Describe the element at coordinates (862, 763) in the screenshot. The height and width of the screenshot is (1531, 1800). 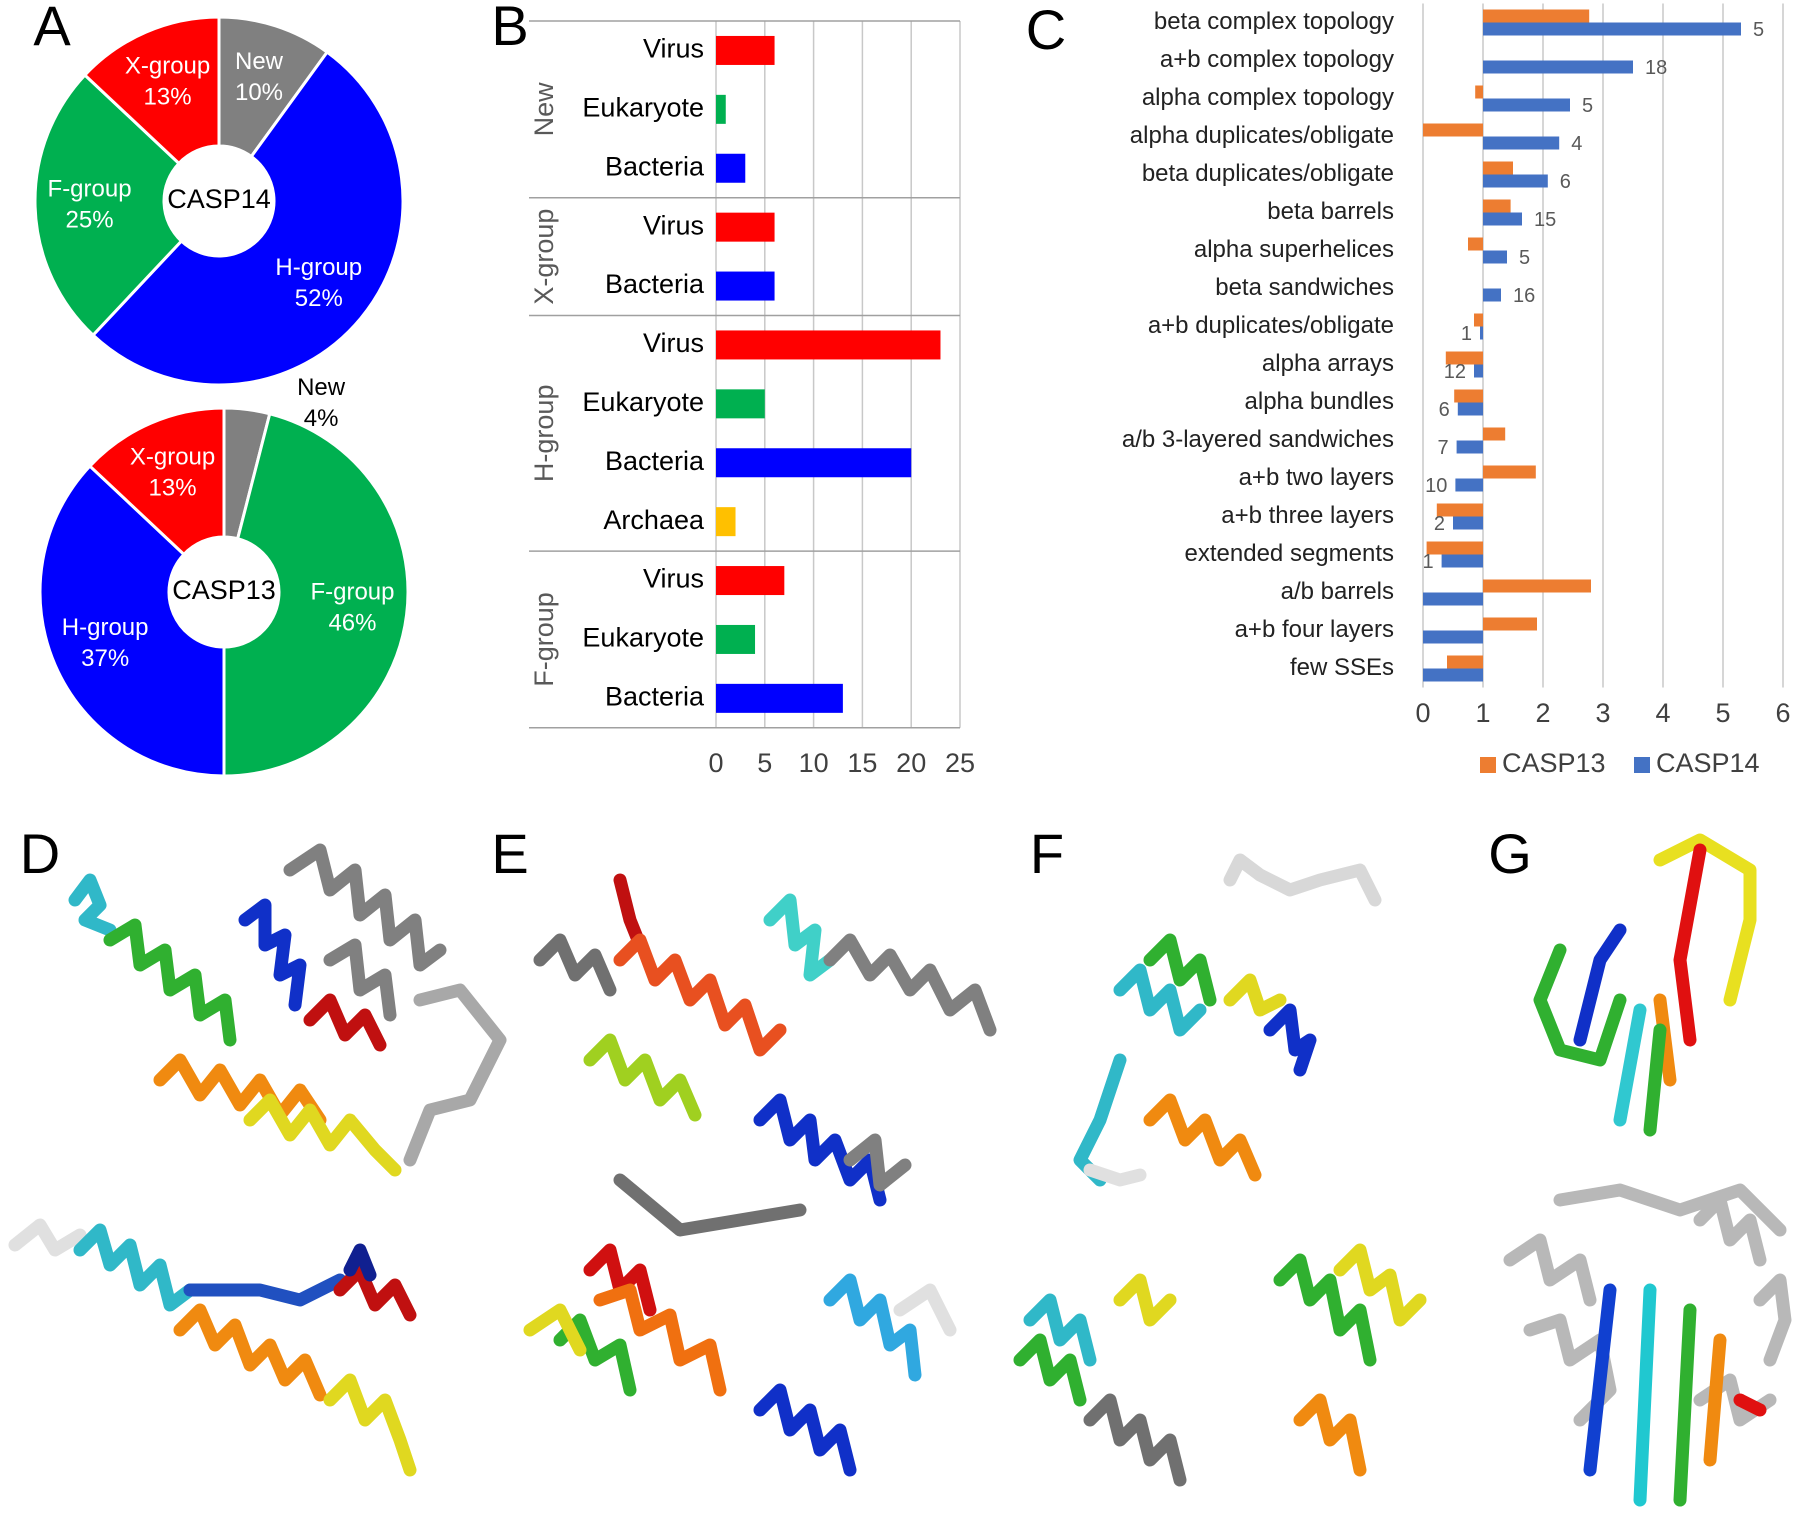
I see `x-tick-label: 15` at that location.